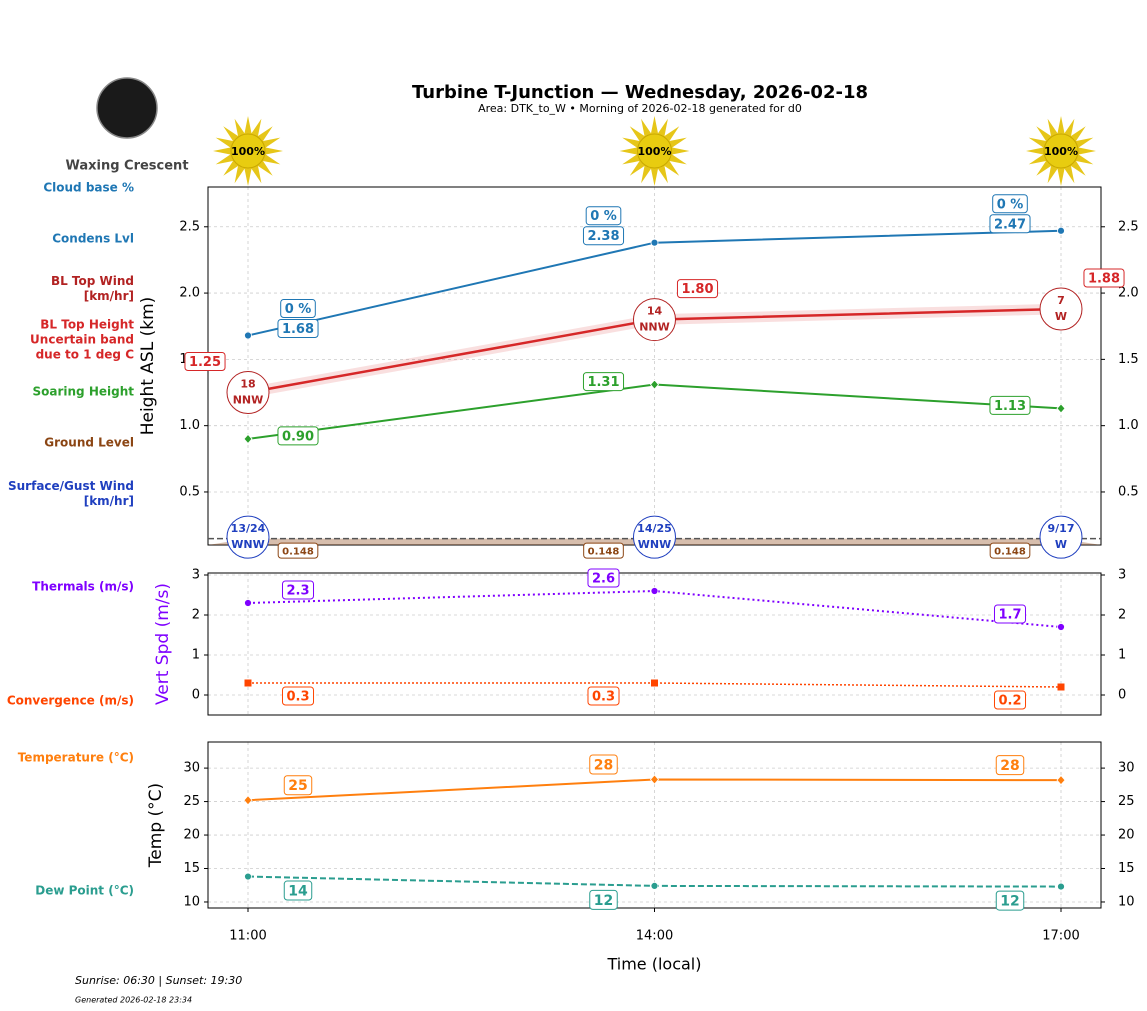 Image resolution: width=1147 pixels, height=1011 pixels. Describe the element at coordinates (196, 695) in the screenshot. I see `y-tick-label: 0` at that location.